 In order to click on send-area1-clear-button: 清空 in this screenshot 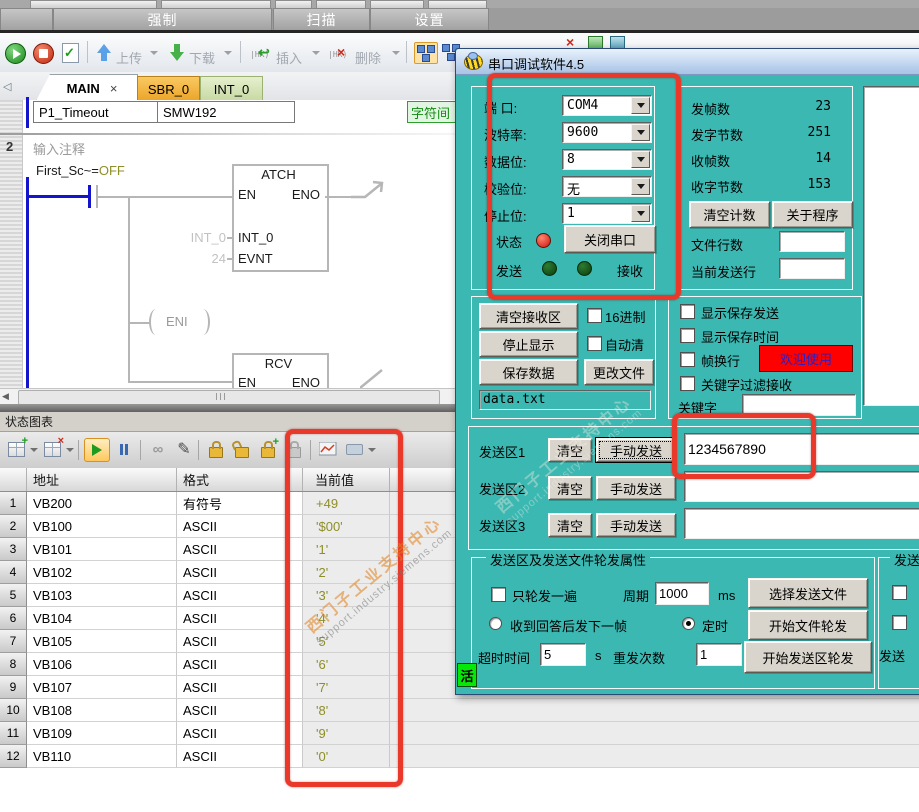, I will do `click(570, 450)`.